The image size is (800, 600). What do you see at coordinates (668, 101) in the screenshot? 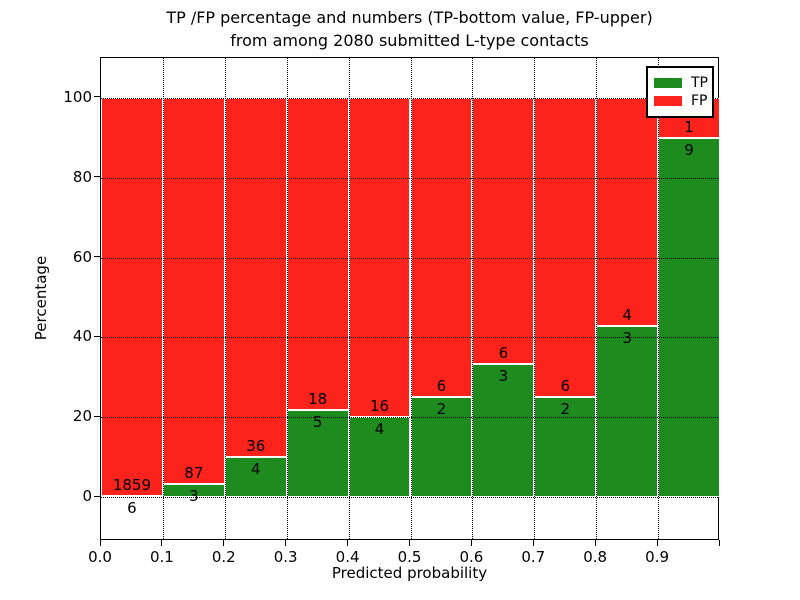
I see `legend-swatch-fp-icon` at bounding box center [668, 101].